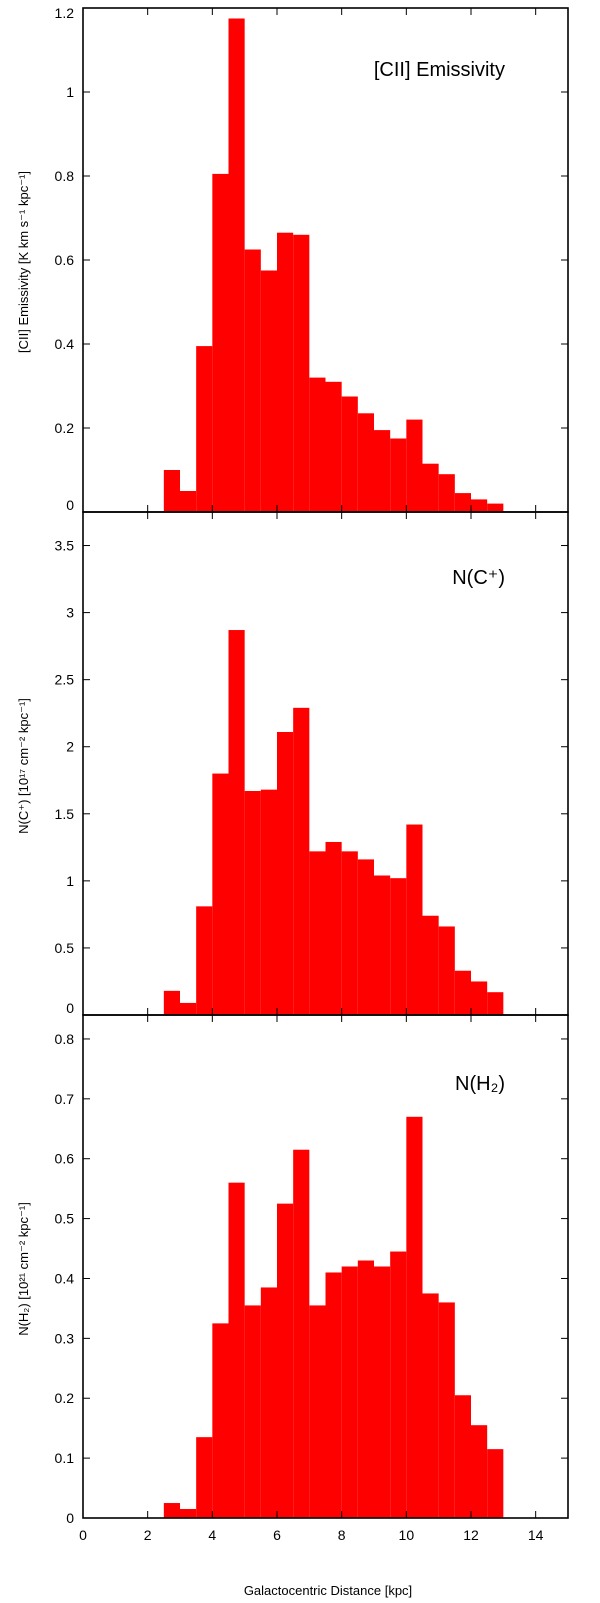  I want to click on panel-title-n-h2: N(H₂), so click(480, 1084).